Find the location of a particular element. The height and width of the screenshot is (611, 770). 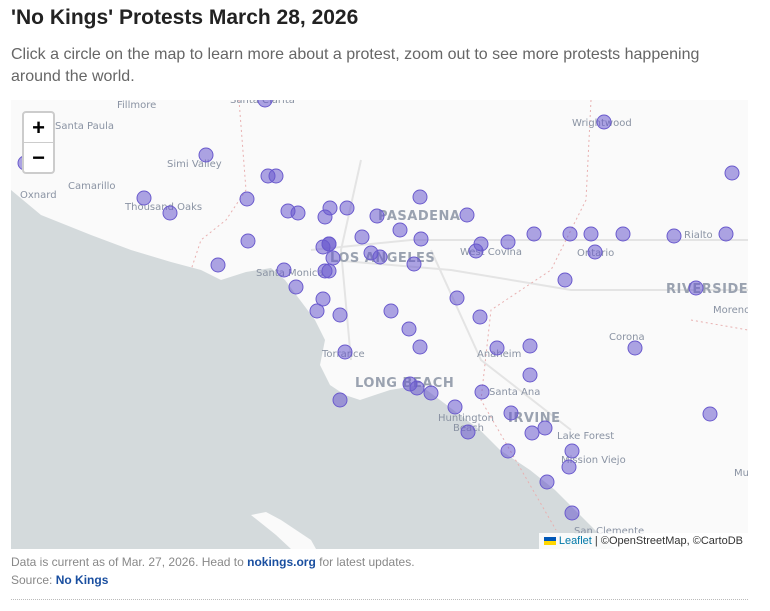

page-title: 'No Kings' Protests March 28, 2026 is located at coordinates (185, 17).